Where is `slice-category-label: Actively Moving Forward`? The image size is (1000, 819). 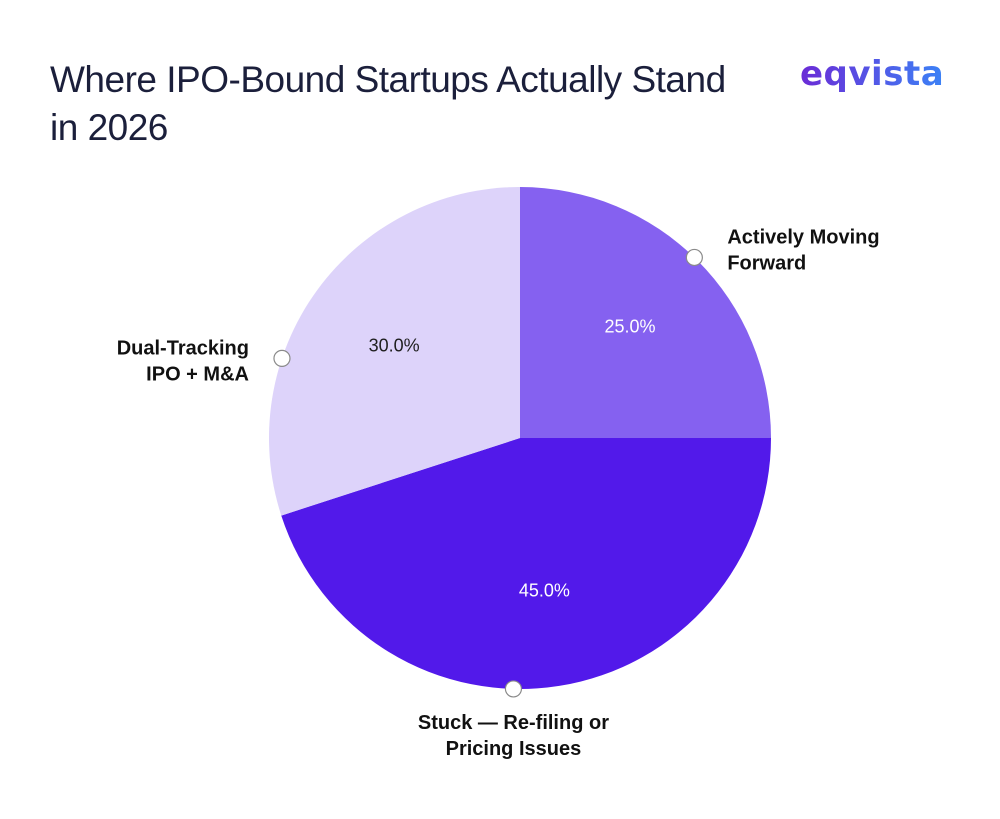 slice-category-label: Actively Moving Forward is located at coordinates (803, 250).